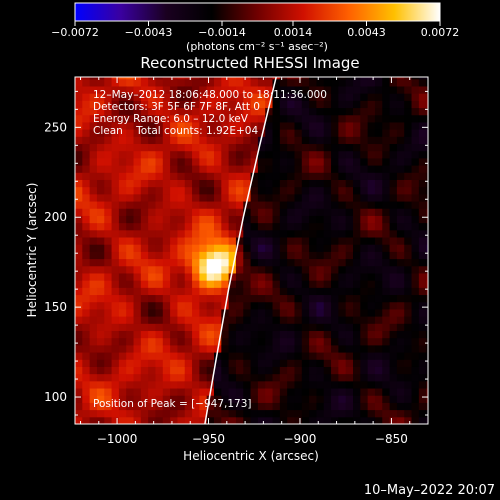 The width and height of the screenshot is (500, 500). What do you see at coordinates (429, 490) in the screenshot?
I see `footer-timestamp: 10–May–2022 20:07` at bounding box center [429, 490].